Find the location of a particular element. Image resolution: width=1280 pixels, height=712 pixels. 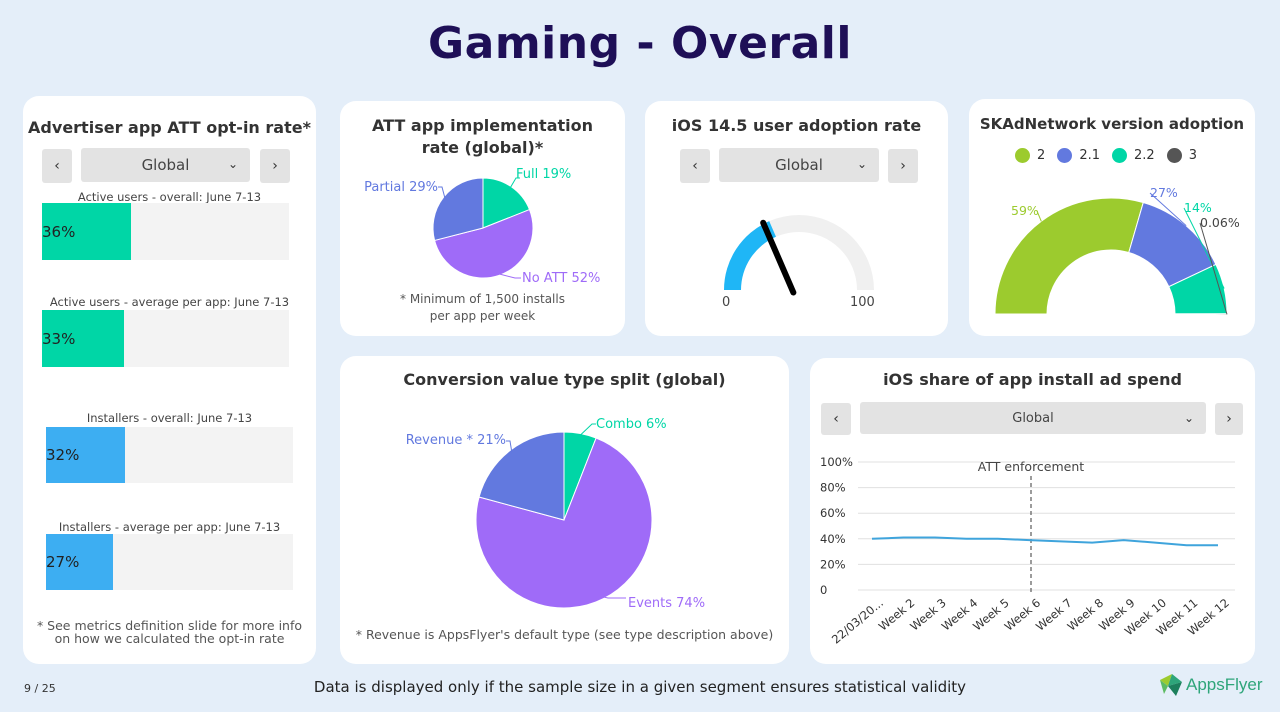

page-title: Gaming - Overall is located at coordinates (640, 43).